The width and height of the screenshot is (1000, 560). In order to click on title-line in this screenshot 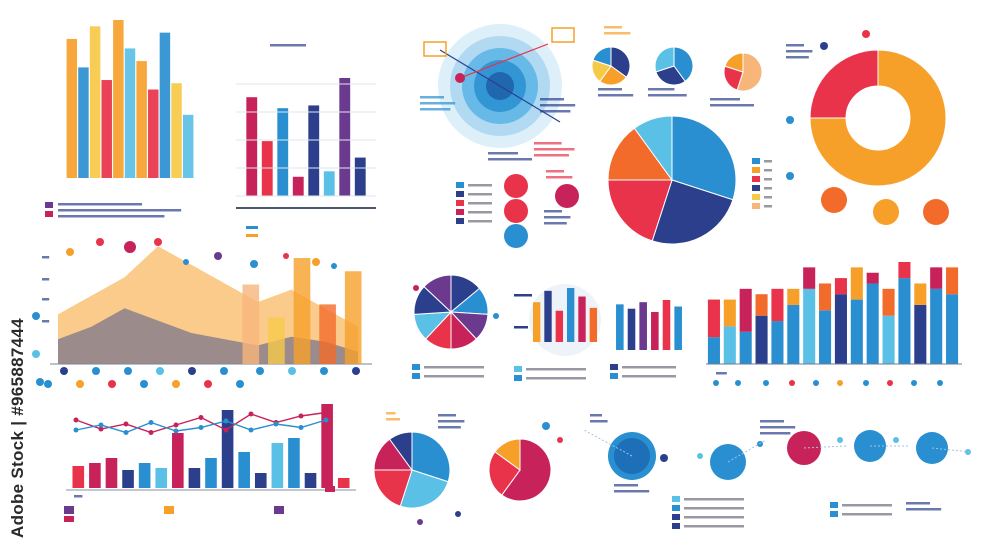, I will do `click(288, 45)`.